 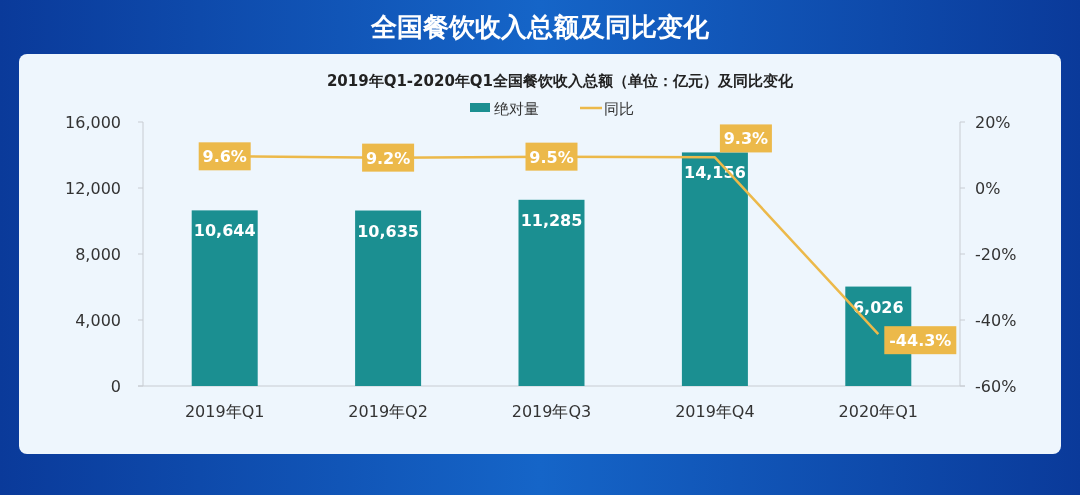 What do you see at coordinates (551, 157) in the screenshot?
I see `data-label: 9.5%` at bounding box center [551, 157].